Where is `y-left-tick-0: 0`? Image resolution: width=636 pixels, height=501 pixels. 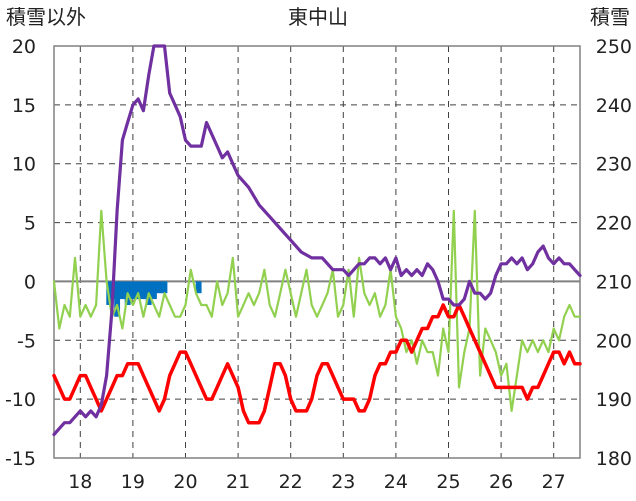
y-left-tick-0: 0 is located at coordinates (30, 282).